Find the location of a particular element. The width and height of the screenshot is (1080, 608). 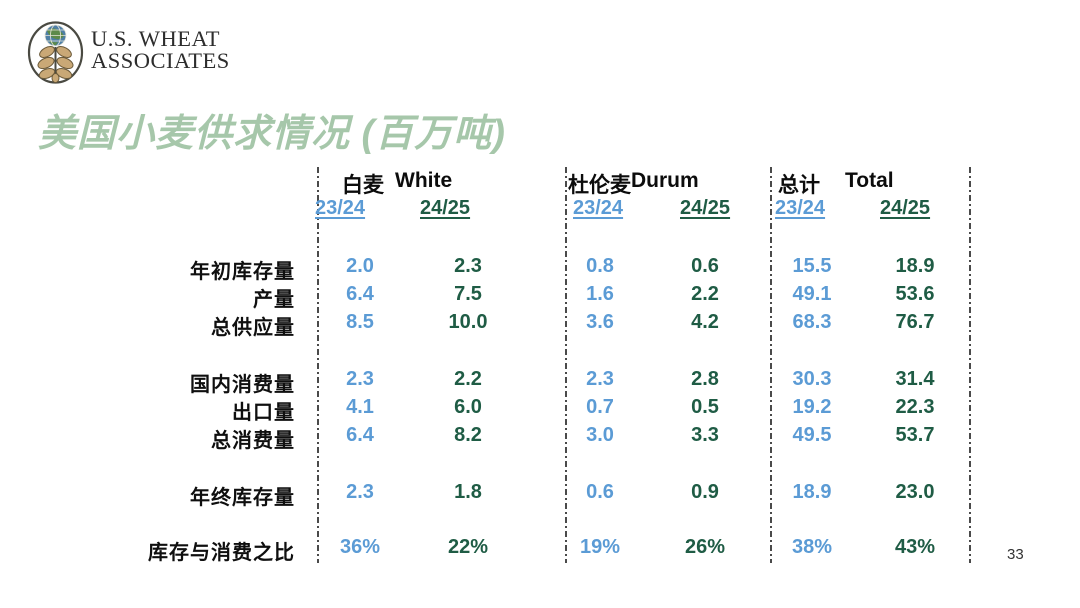

globe is located at coordinates (55, 35).